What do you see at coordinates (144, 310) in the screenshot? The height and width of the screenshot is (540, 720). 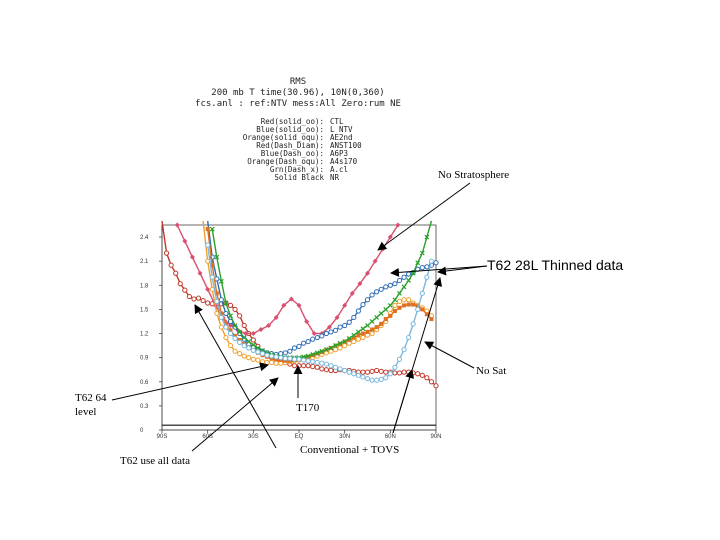 I see `y-tick-label: 1.5` at bounding box center [144, 310].